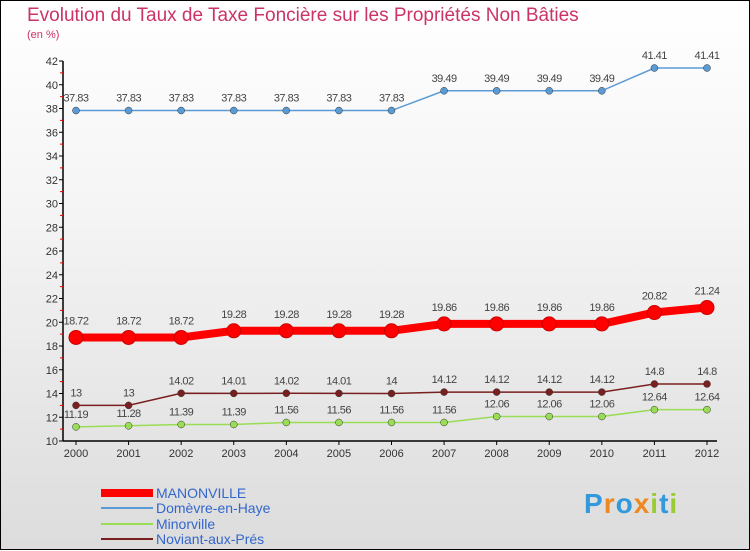  I want to click on y-tick-label: 22, so click(52, 300).